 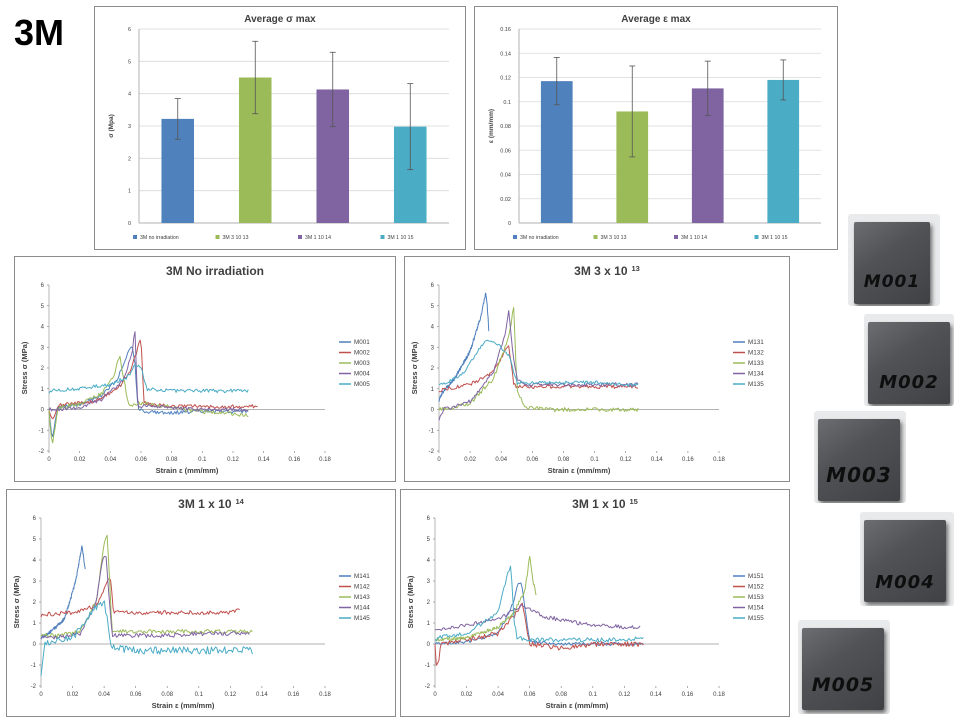 I want to click on y-tick-label: 0.06, so click(x=505, y=151).